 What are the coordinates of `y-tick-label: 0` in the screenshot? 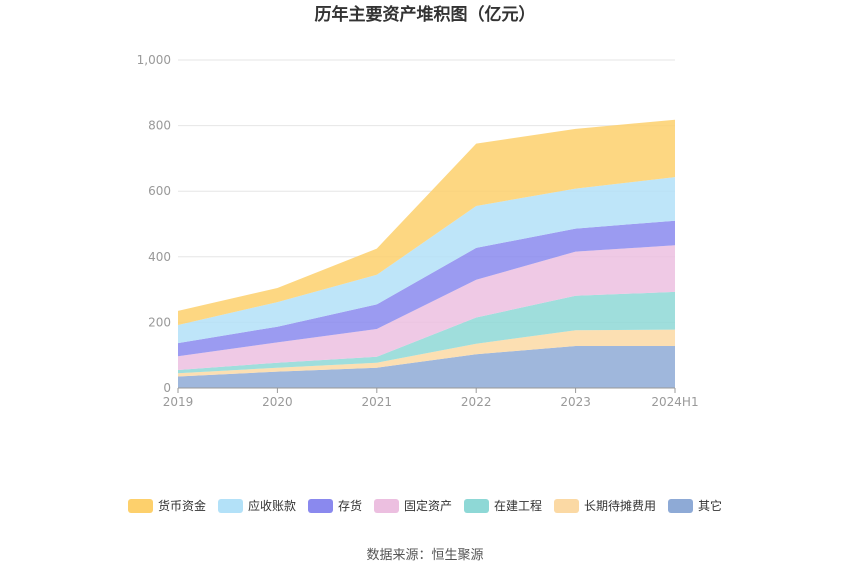 It's located at (167, 388).